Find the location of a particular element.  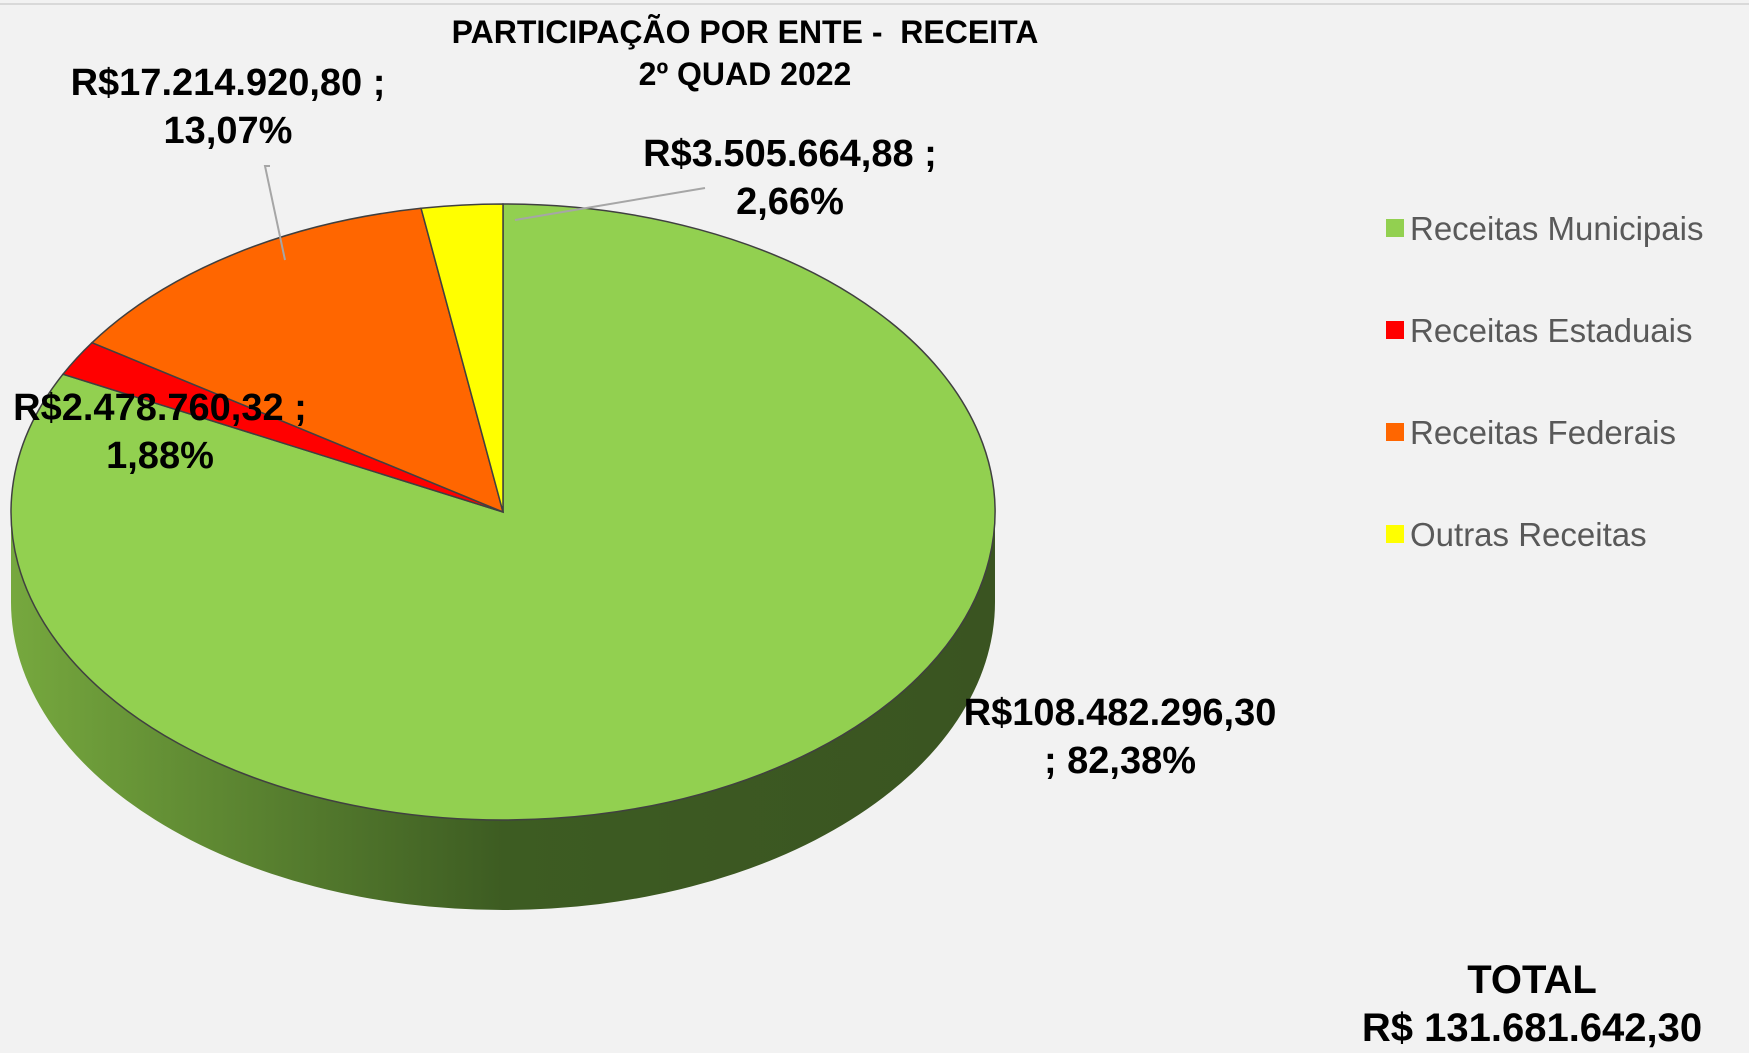

data-label: R$108.482.296,30 ; 82,38% is located at coordinates (1120, 737).